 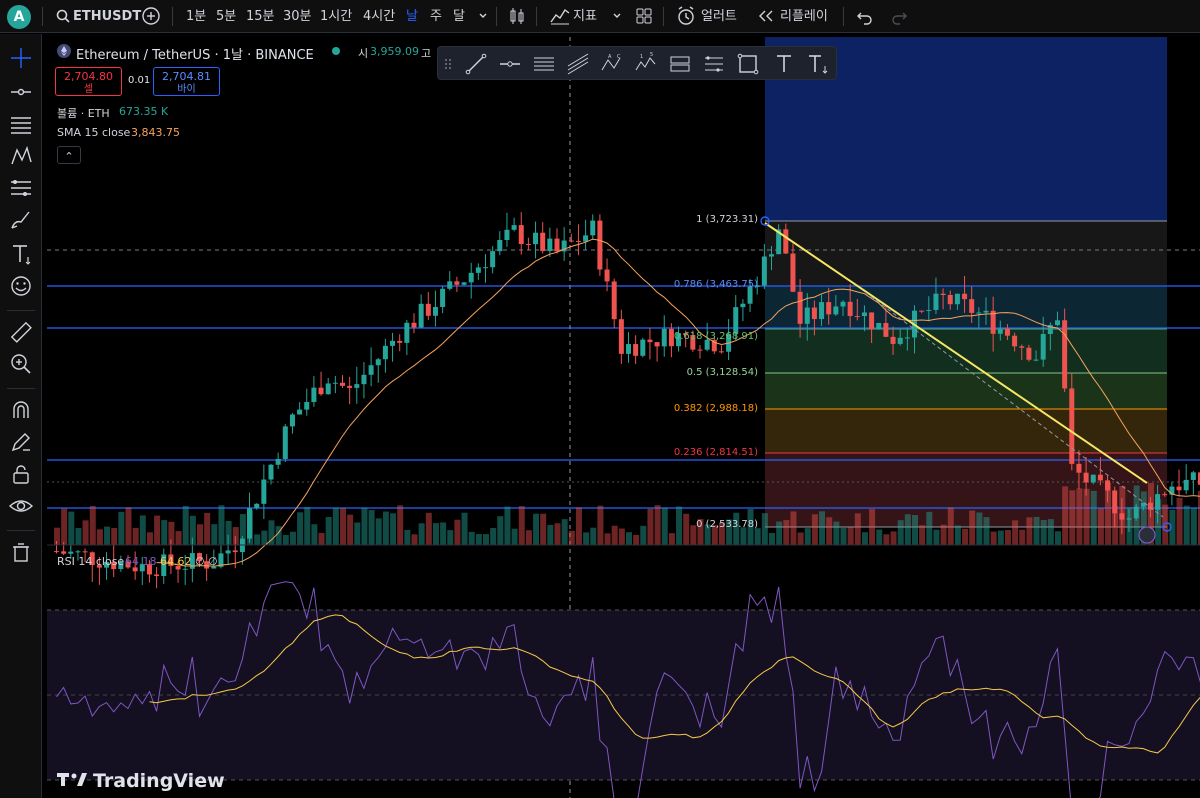 I want to click on trend-line-icon, so click(x=21, y=92).